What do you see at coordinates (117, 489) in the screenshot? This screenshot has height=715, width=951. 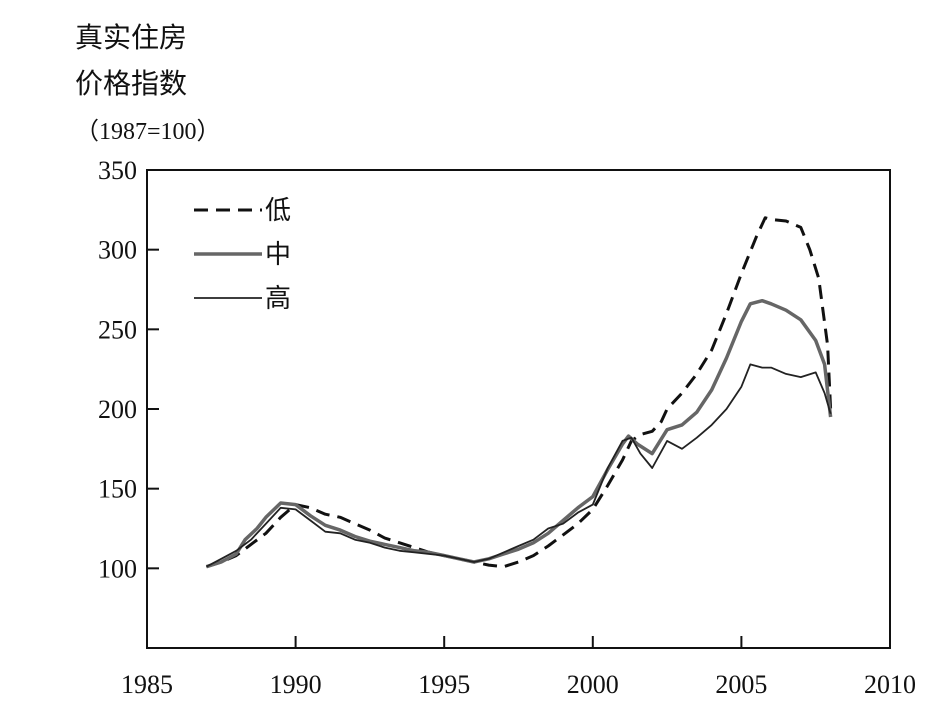 I see `y-tick-label: 150` at bounding box center [117, 489].